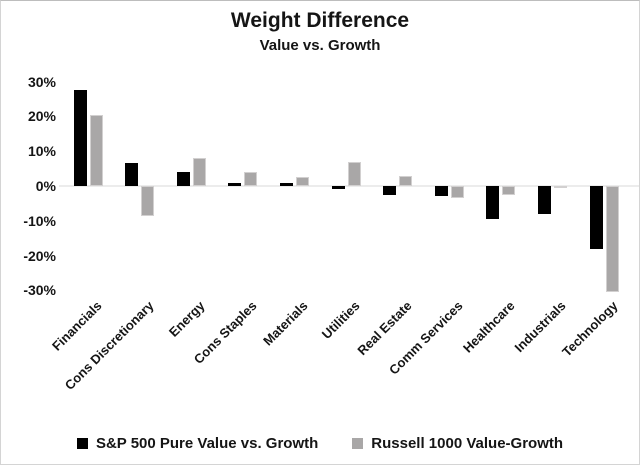  Describe the element at coordinates (199, 172) in the screenshot. I see `bar-russell-energy` at that location.